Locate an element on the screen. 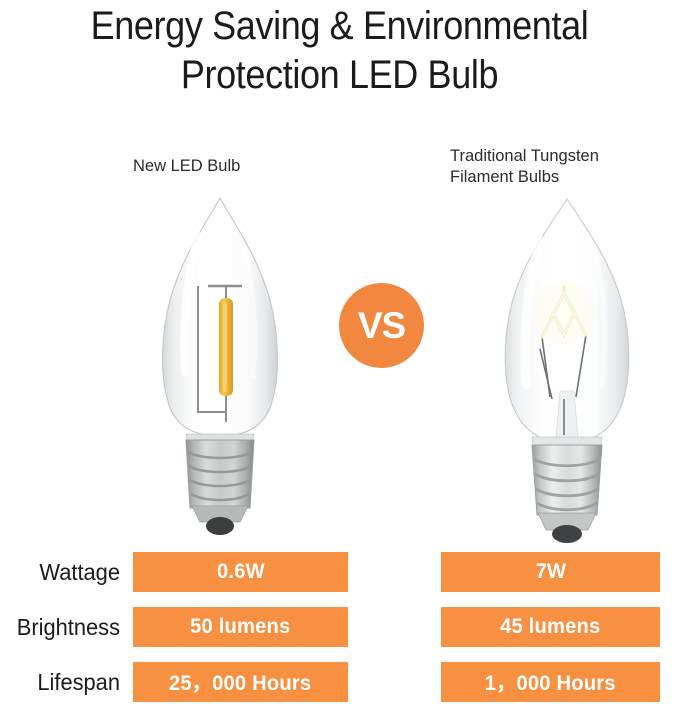 This screenshot has height=722, width=679. page-title-line-1: Energy Saving & Environmental is located at coordinates (339, 26).